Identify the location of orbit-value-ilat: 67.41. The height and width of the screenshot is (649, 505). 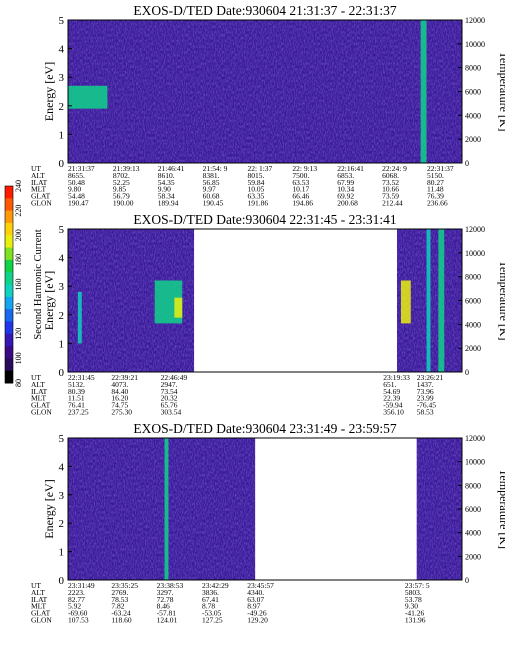
(210, 599).